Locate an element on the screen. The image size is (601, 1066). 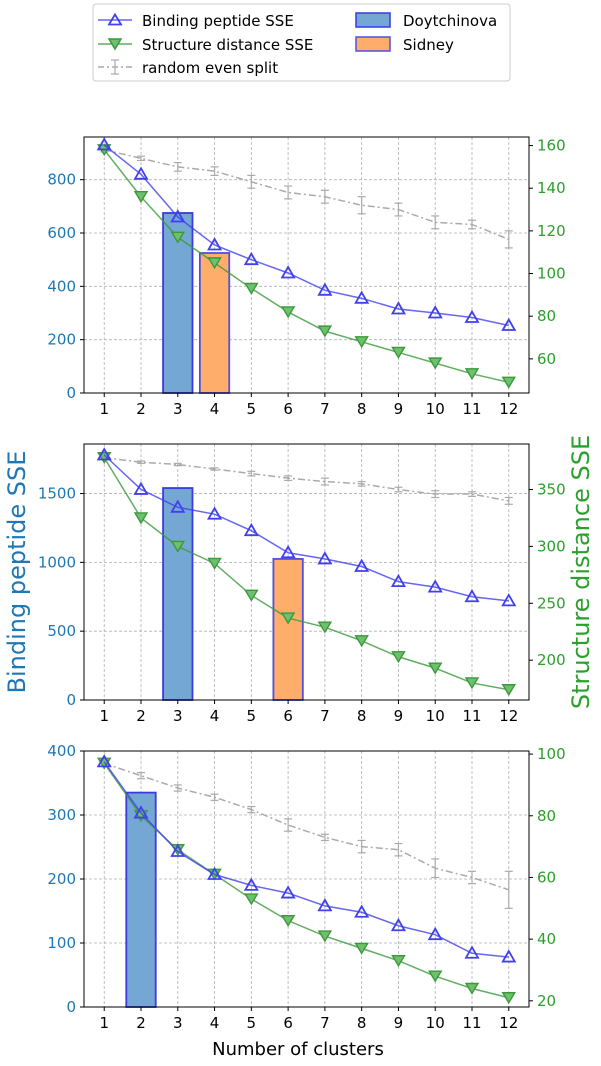
panel-1-x-tick-label: 7 is located at coordinates (325, 409).